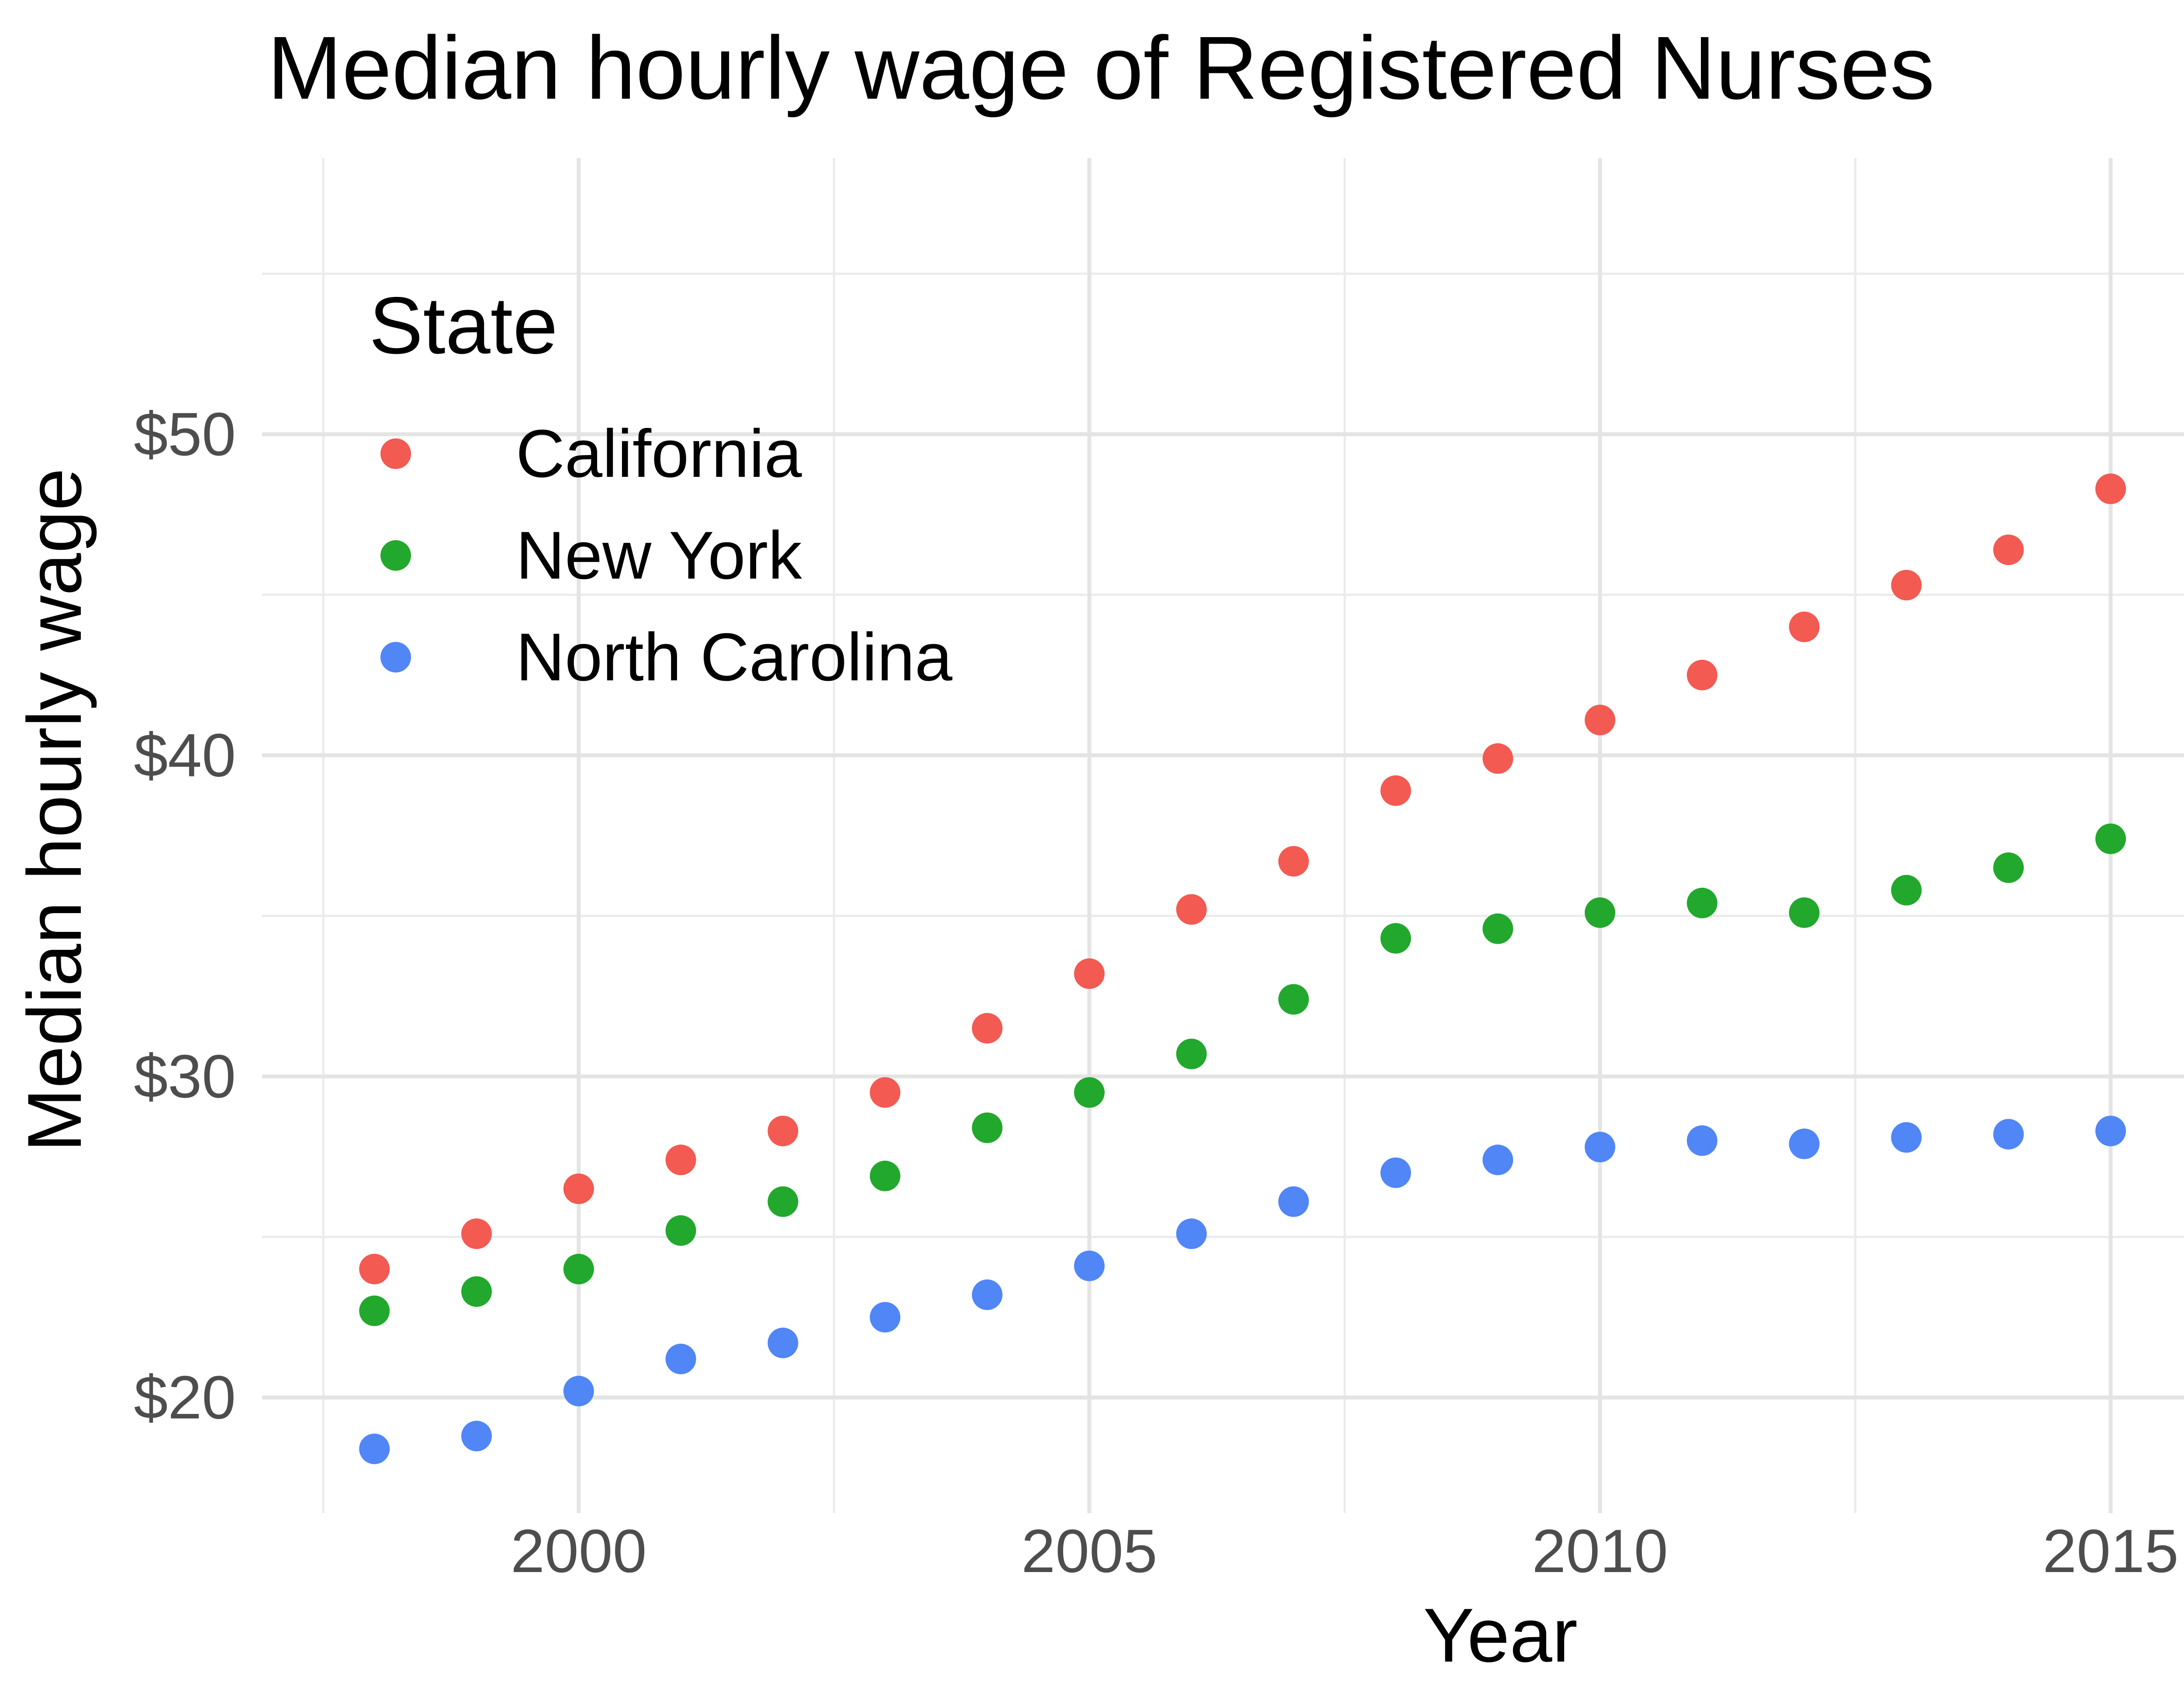  I want to click on legend-item-north-carolina: North Carolina, so click(660, 657).